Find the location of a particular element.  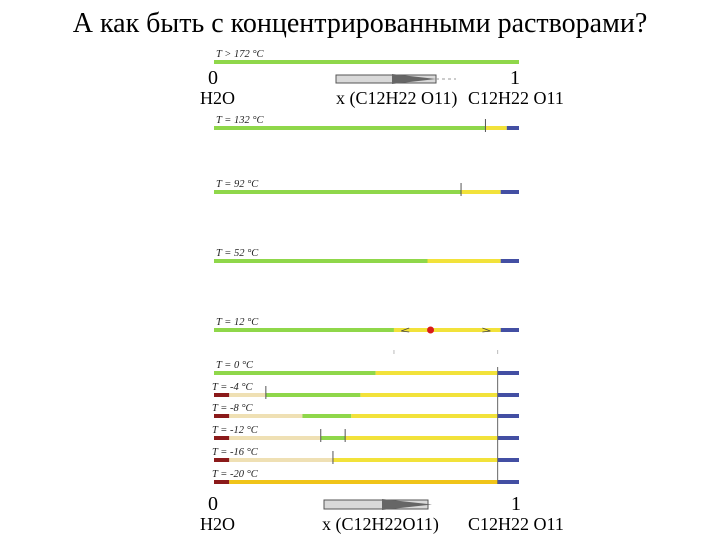

top-axis: 0 1 H2O x (C12H22 O11) C12H22 O11 is located at coordinates (382, 88).